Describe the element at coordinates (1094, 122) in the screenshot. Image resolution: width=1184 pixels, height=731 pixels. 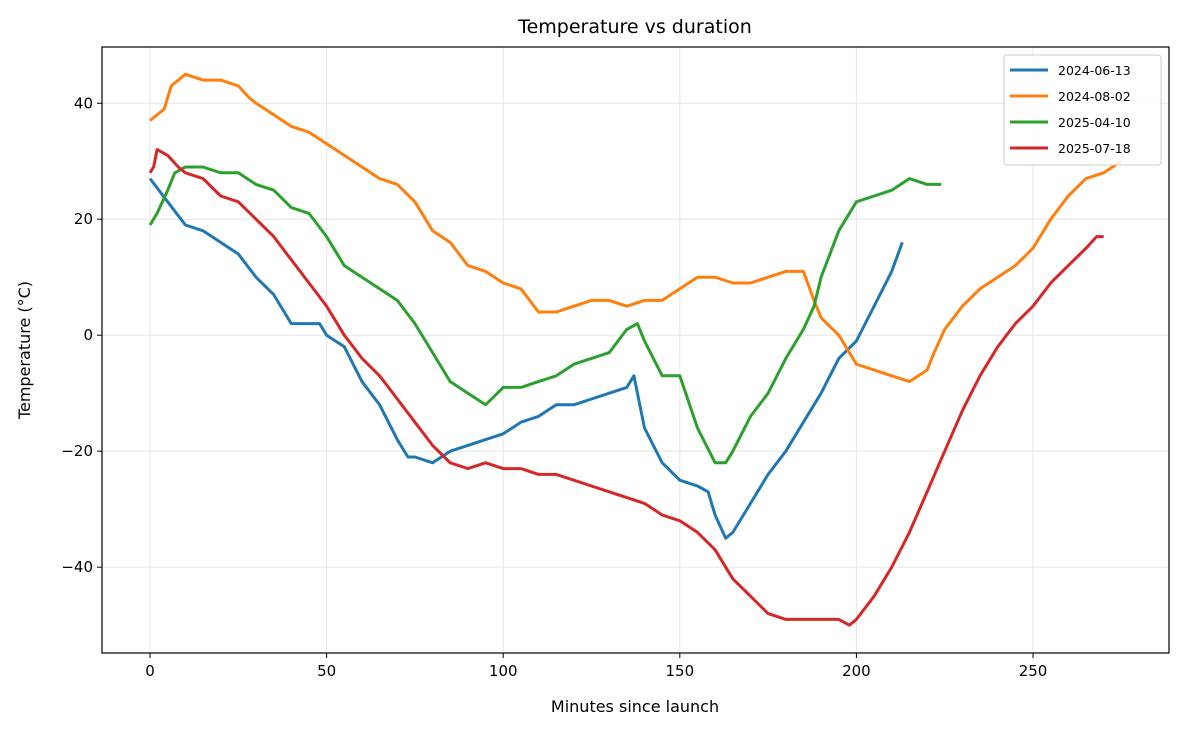
I see `legend-label: 2025-04-10` at that location.